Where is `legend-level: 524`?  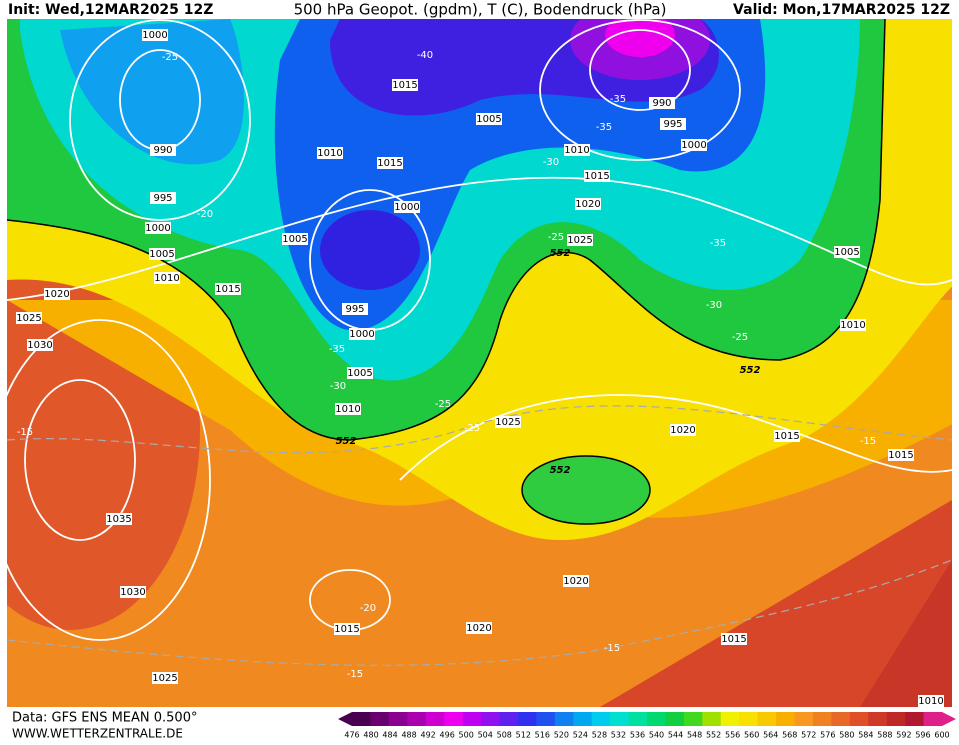 legend-level: 524 is located at coordinates (580, 735).